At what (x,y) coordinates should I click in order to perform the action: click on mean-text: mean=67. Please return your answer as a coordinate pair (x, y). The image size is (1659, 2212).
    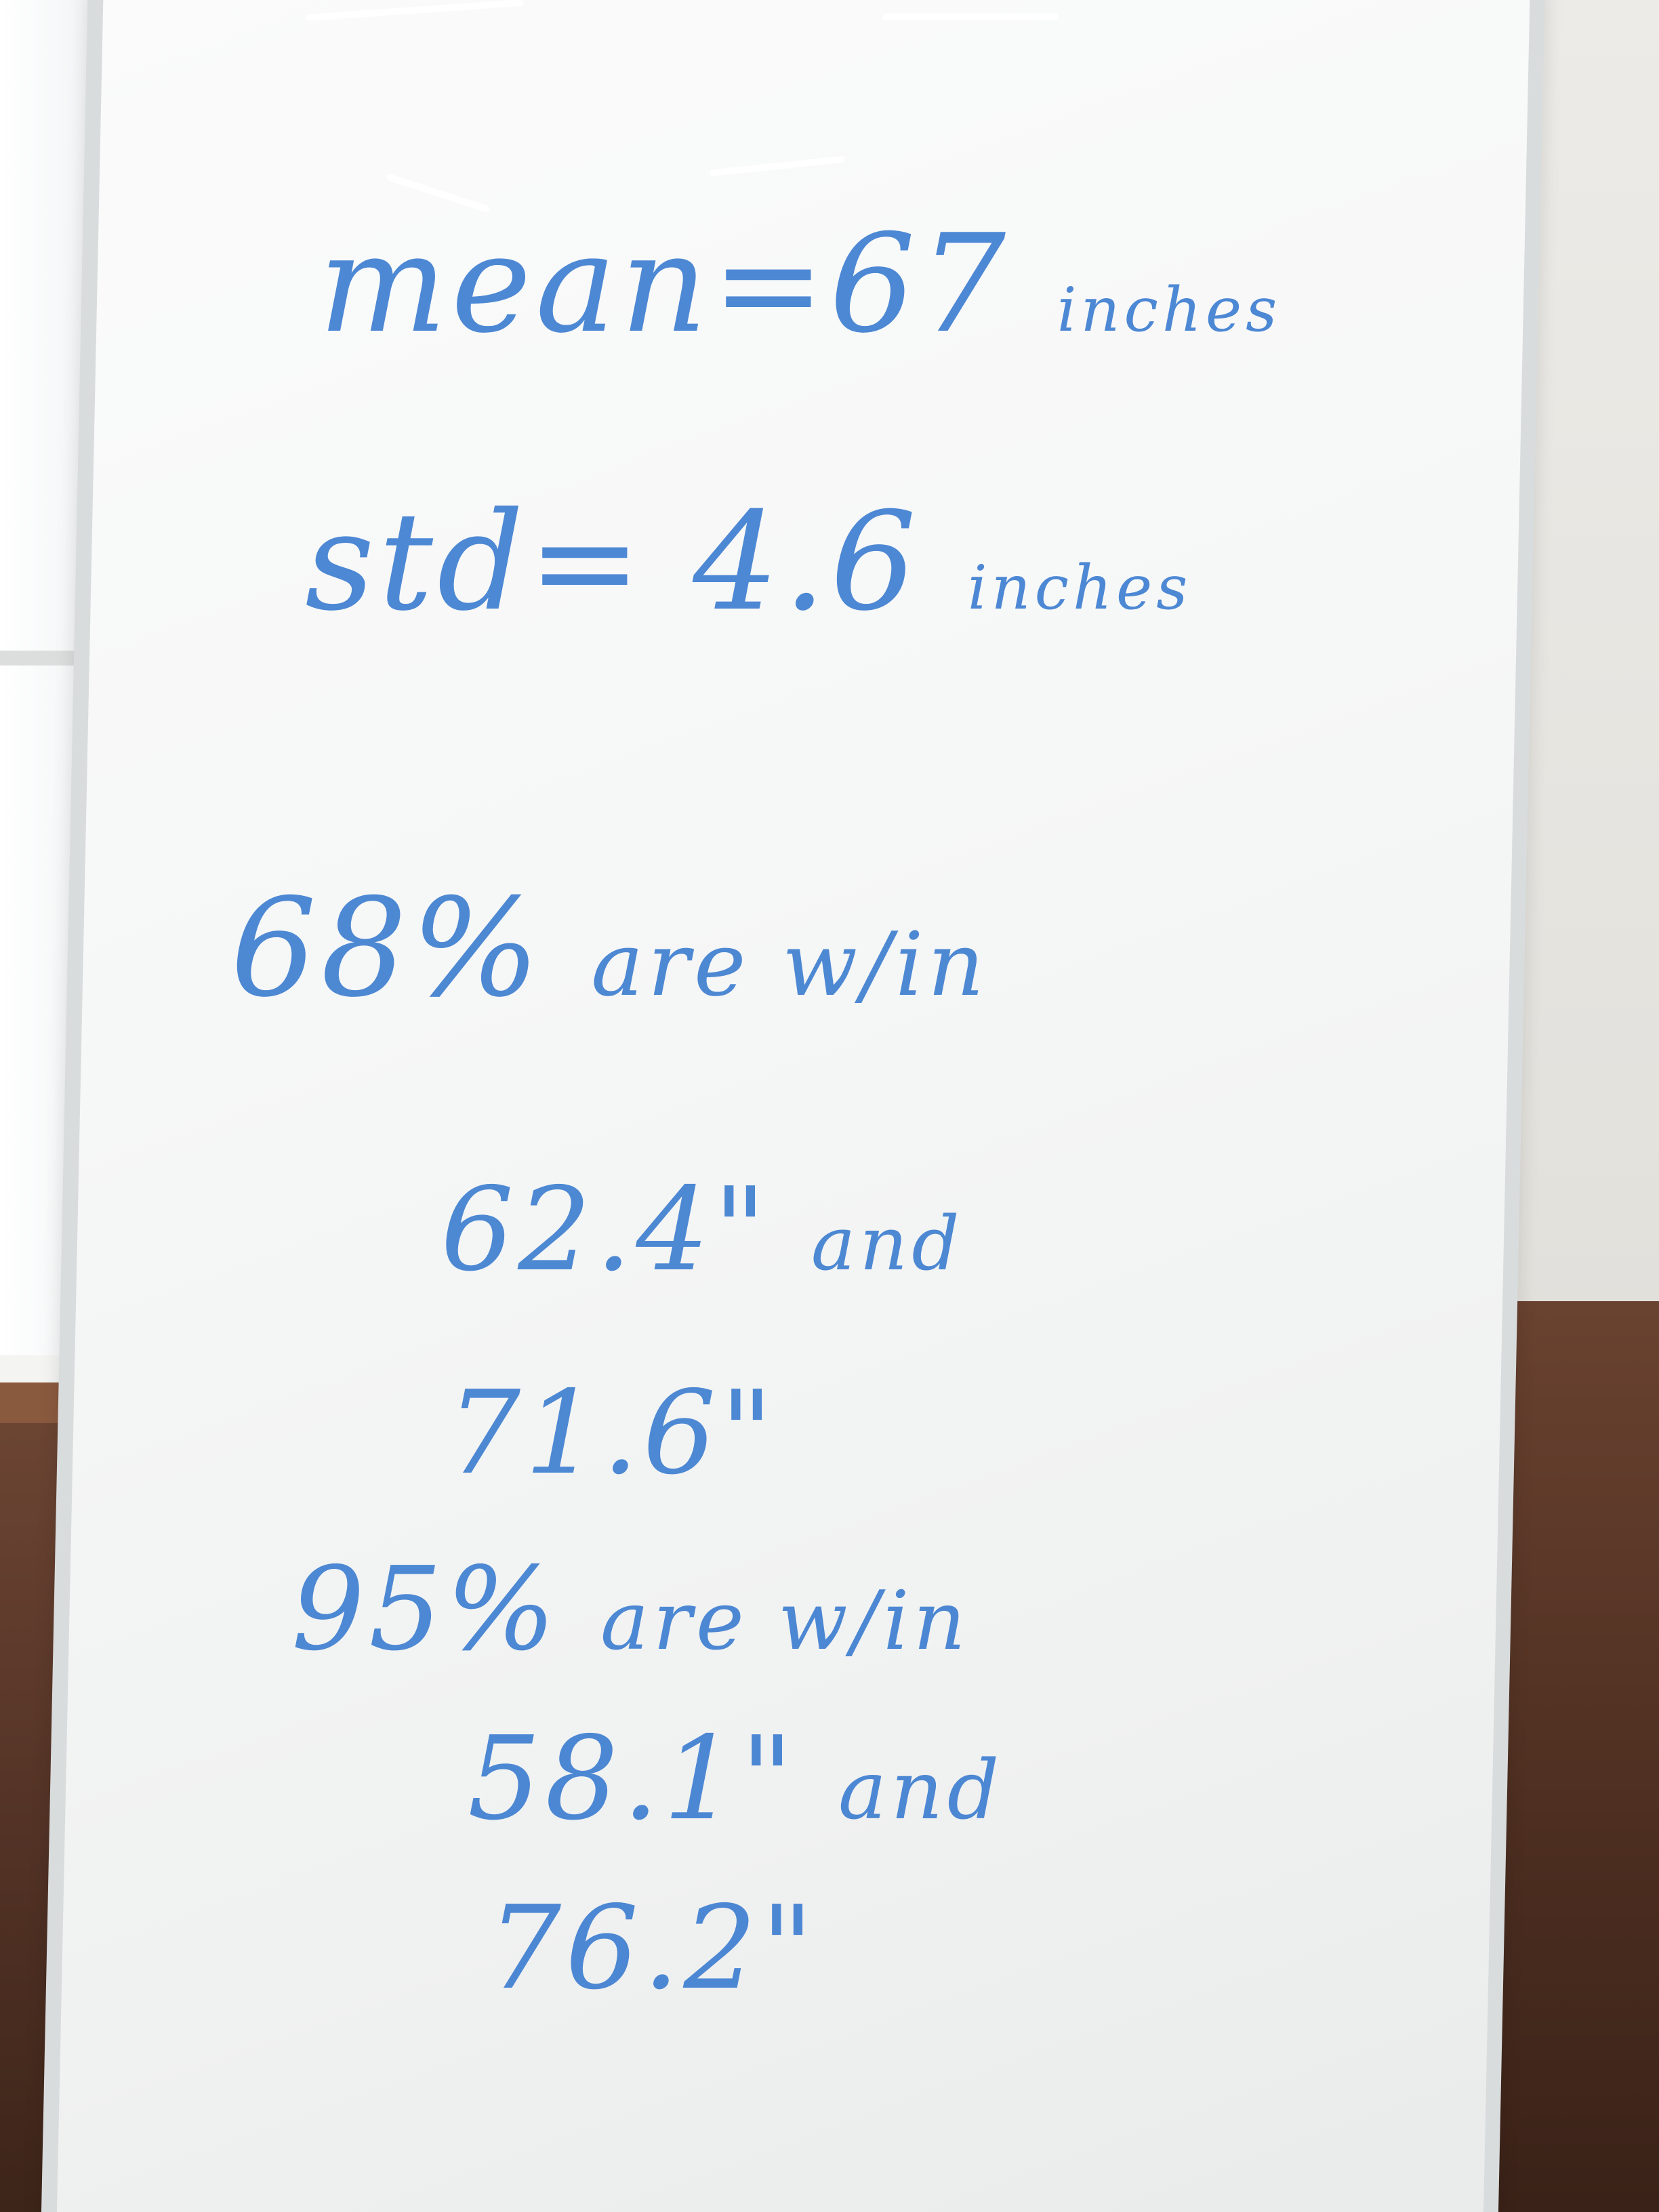
    Looking at the image, I should click on (664, 284).